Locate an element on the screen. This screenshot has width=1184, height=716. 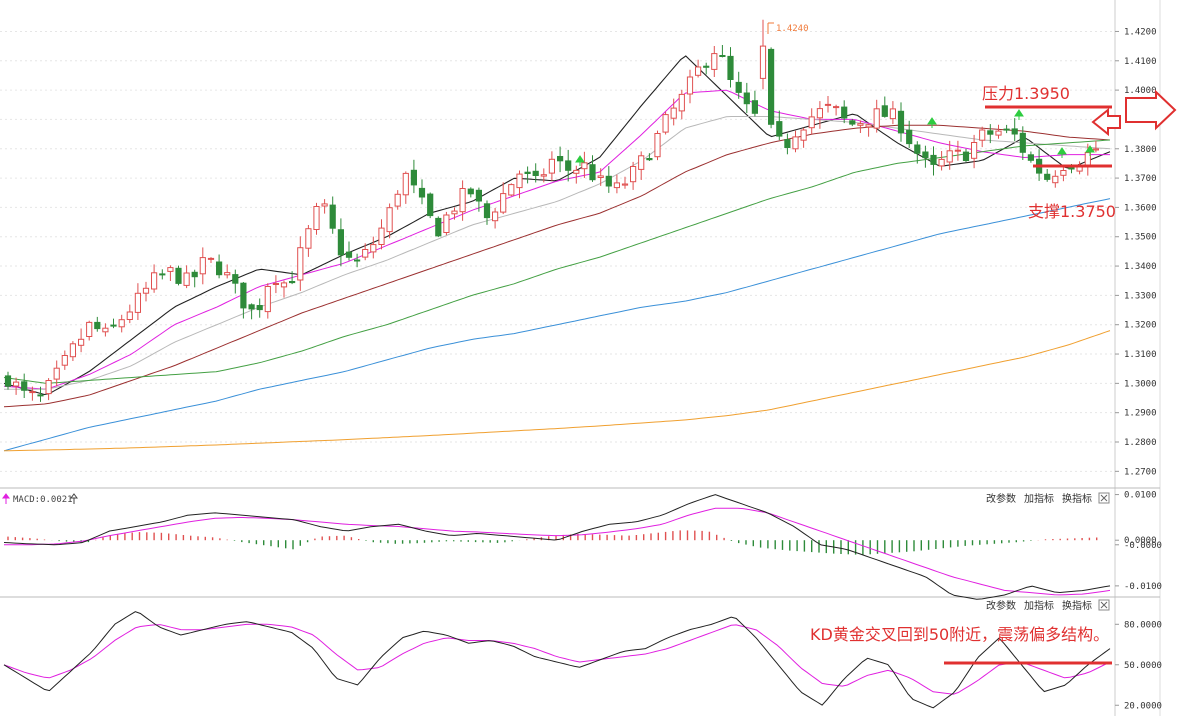
y-tick-label: 50.0000 is located at coordinates (1143, 666).